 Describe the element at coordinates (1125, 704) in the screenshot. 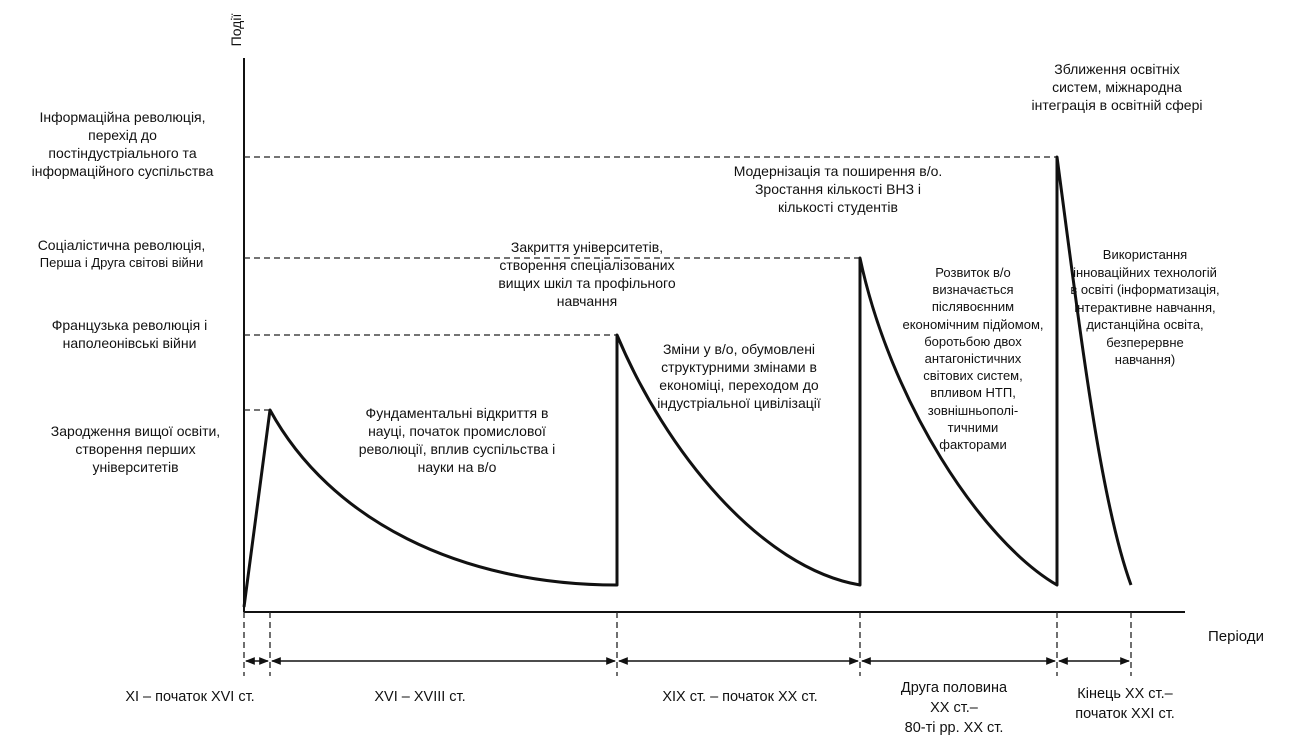

I see `period-label-5: Кінець XX ст.– початок XXI ст.` at that location.